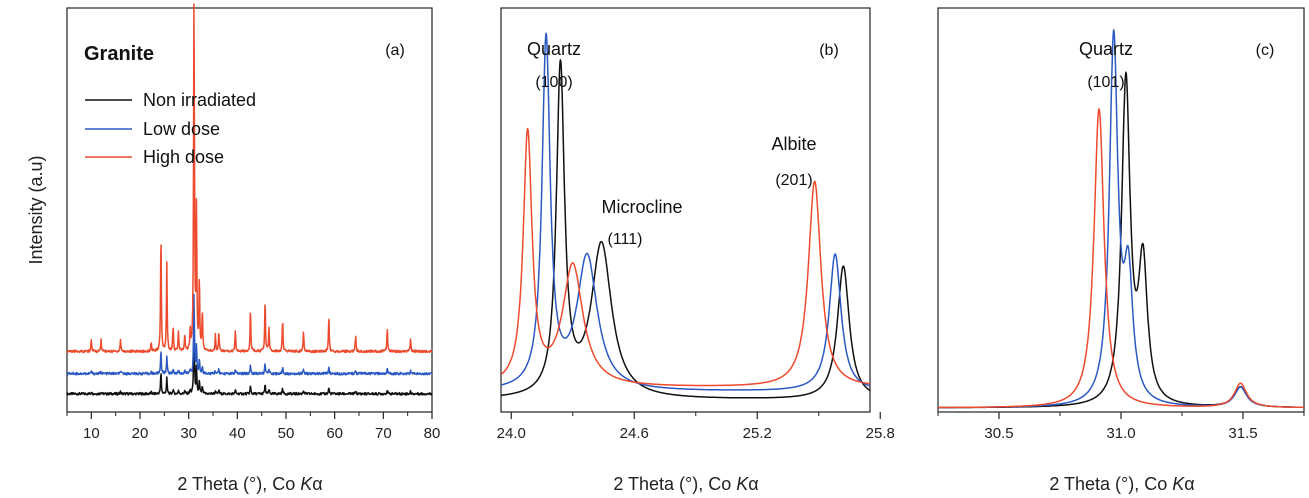 Image resolution: width=1309 pixels, height=498 pixels. Describe the element at coordinates (793, 180) in the screenshot. I see `annotation-albite-201-index: (201)` at that location.